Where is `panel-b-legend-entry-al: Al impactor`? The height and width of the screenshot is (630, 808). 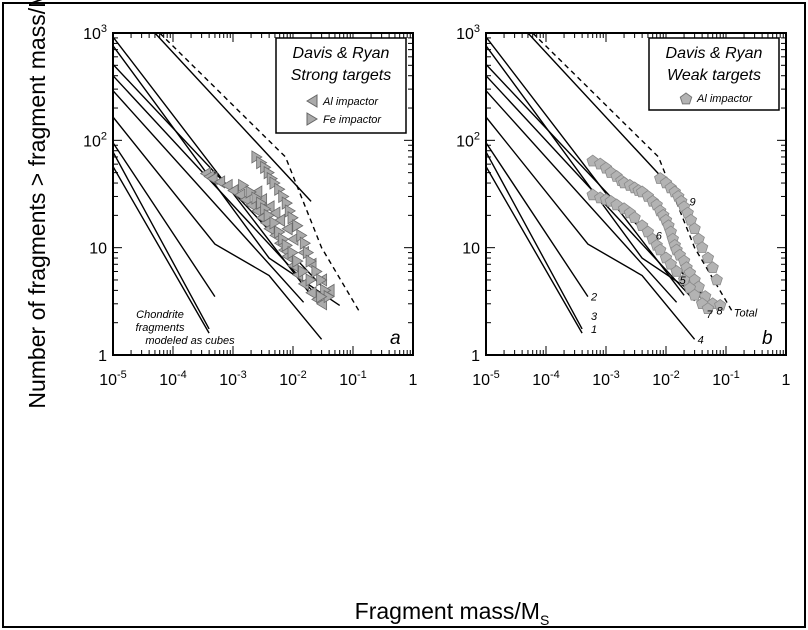 panel-b-legend-entry-al: Al impactor is located at coordinates (724, 99).